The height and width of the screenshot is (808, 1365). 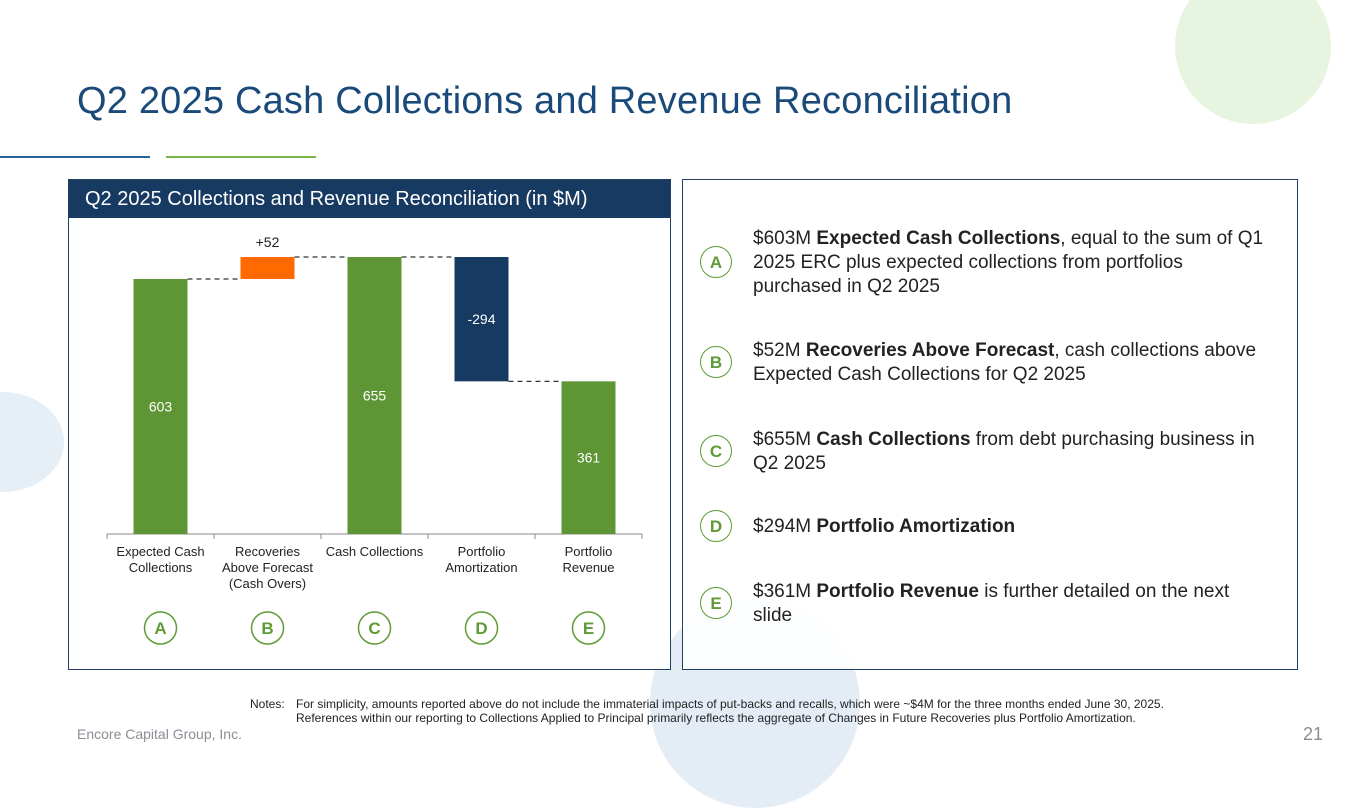 What do you see at coordinates (1004, 451) in the screenshot?
I see `item-rest: from debt purchasing business in Q2 2025` at bounding box center [1004, 451].